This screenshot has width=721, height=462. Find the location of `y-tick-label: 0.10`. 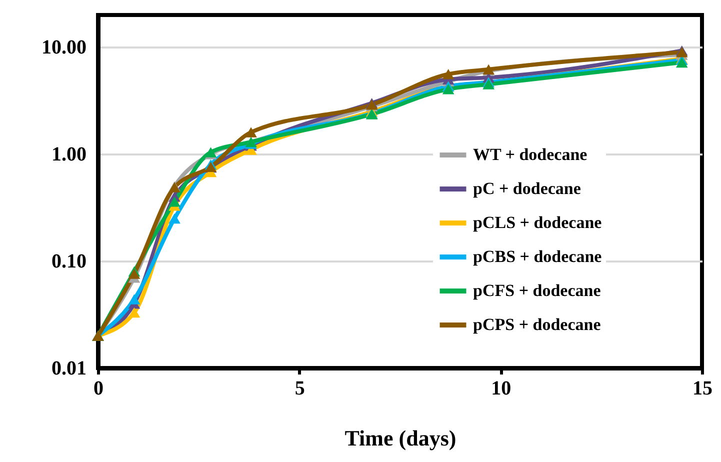

y-tick-label: 0.10 is located at coordinates (69, 261).